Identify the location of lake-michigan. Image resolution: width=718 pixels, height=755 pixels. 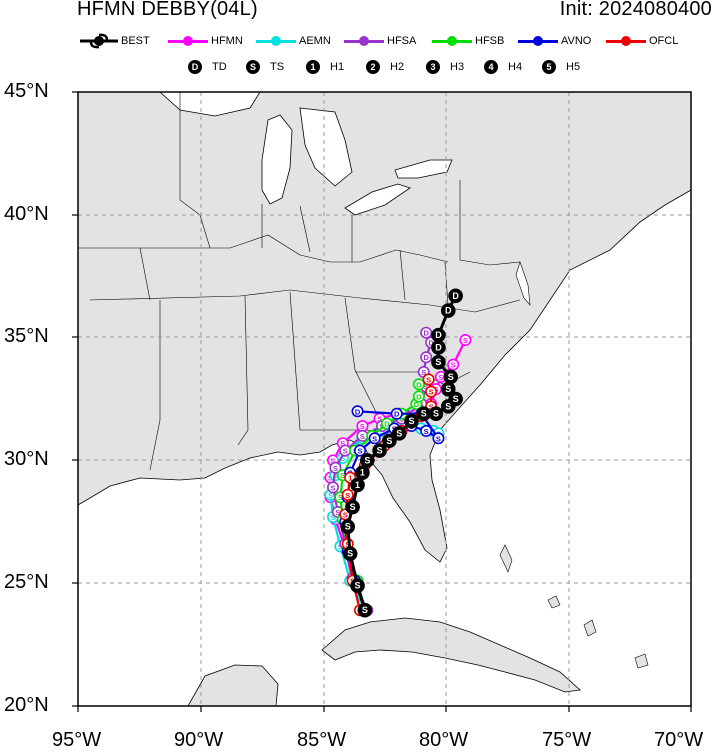
(277, 159).